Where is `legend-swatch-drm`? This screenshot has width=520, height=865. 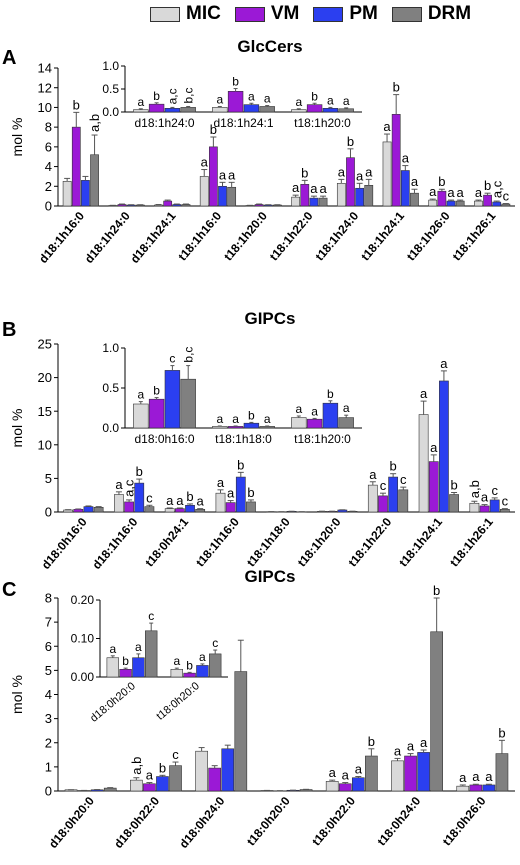
legend-swatch-drm is located at coordinates (406, 14).